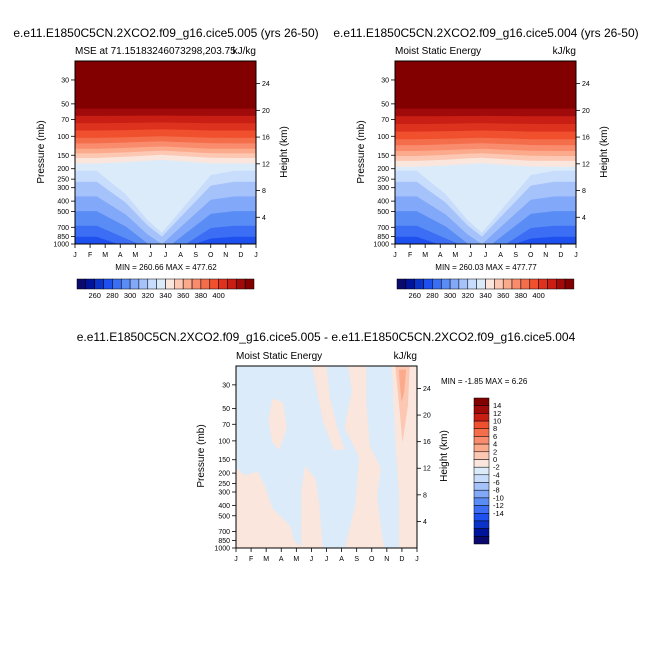  What do you see at coordinates (498, 497) in the screenshot?
I see `colorbar-label: -10` at bounding box center [498, 497].